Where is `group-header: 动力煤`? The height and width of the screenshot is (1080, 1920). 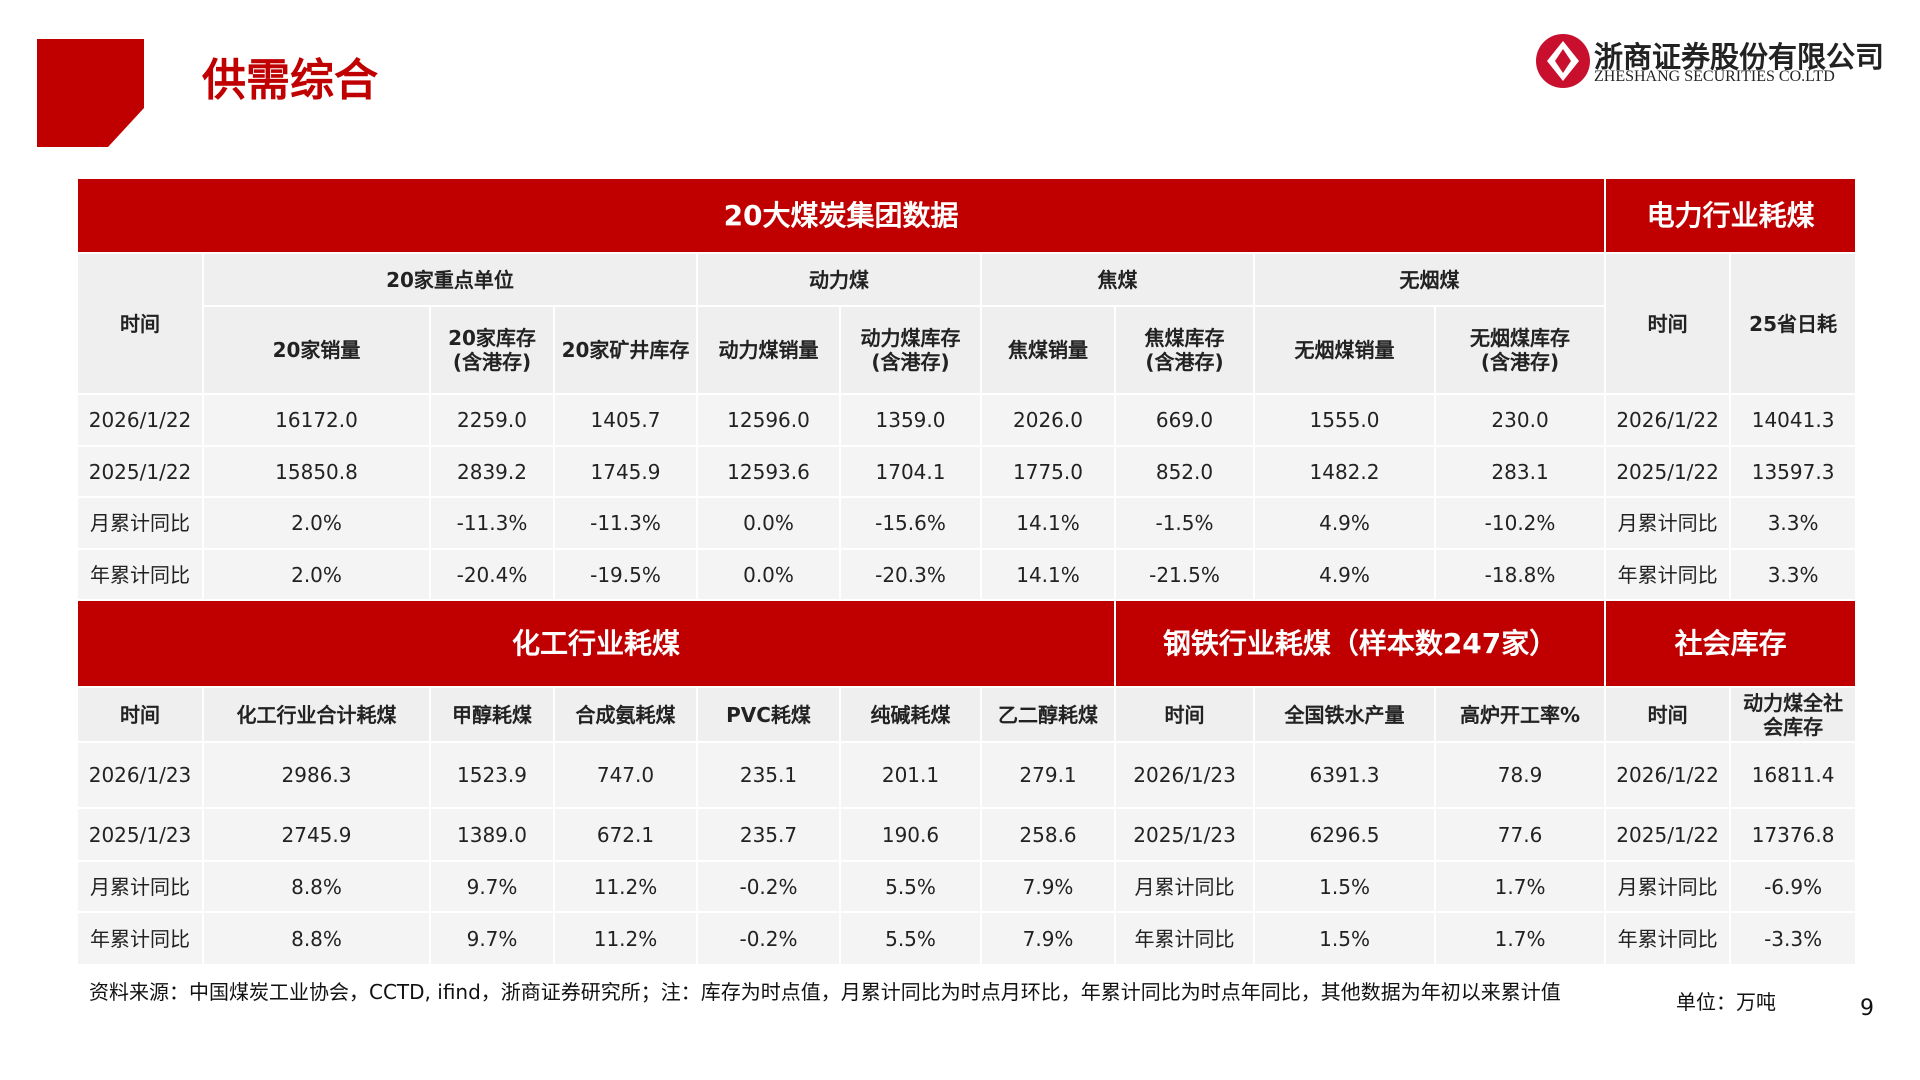
group-header: 动力煤 is located at coordinates (839, 279).